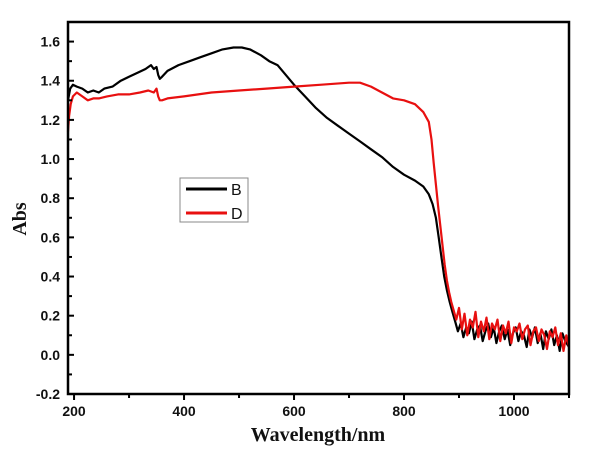 The width and height of the screenshot is (600, 452). What do you see at coordinates (404, 411) in the screenshot?
I see `x-tick-label: 800` at bounding box center [404, 411].